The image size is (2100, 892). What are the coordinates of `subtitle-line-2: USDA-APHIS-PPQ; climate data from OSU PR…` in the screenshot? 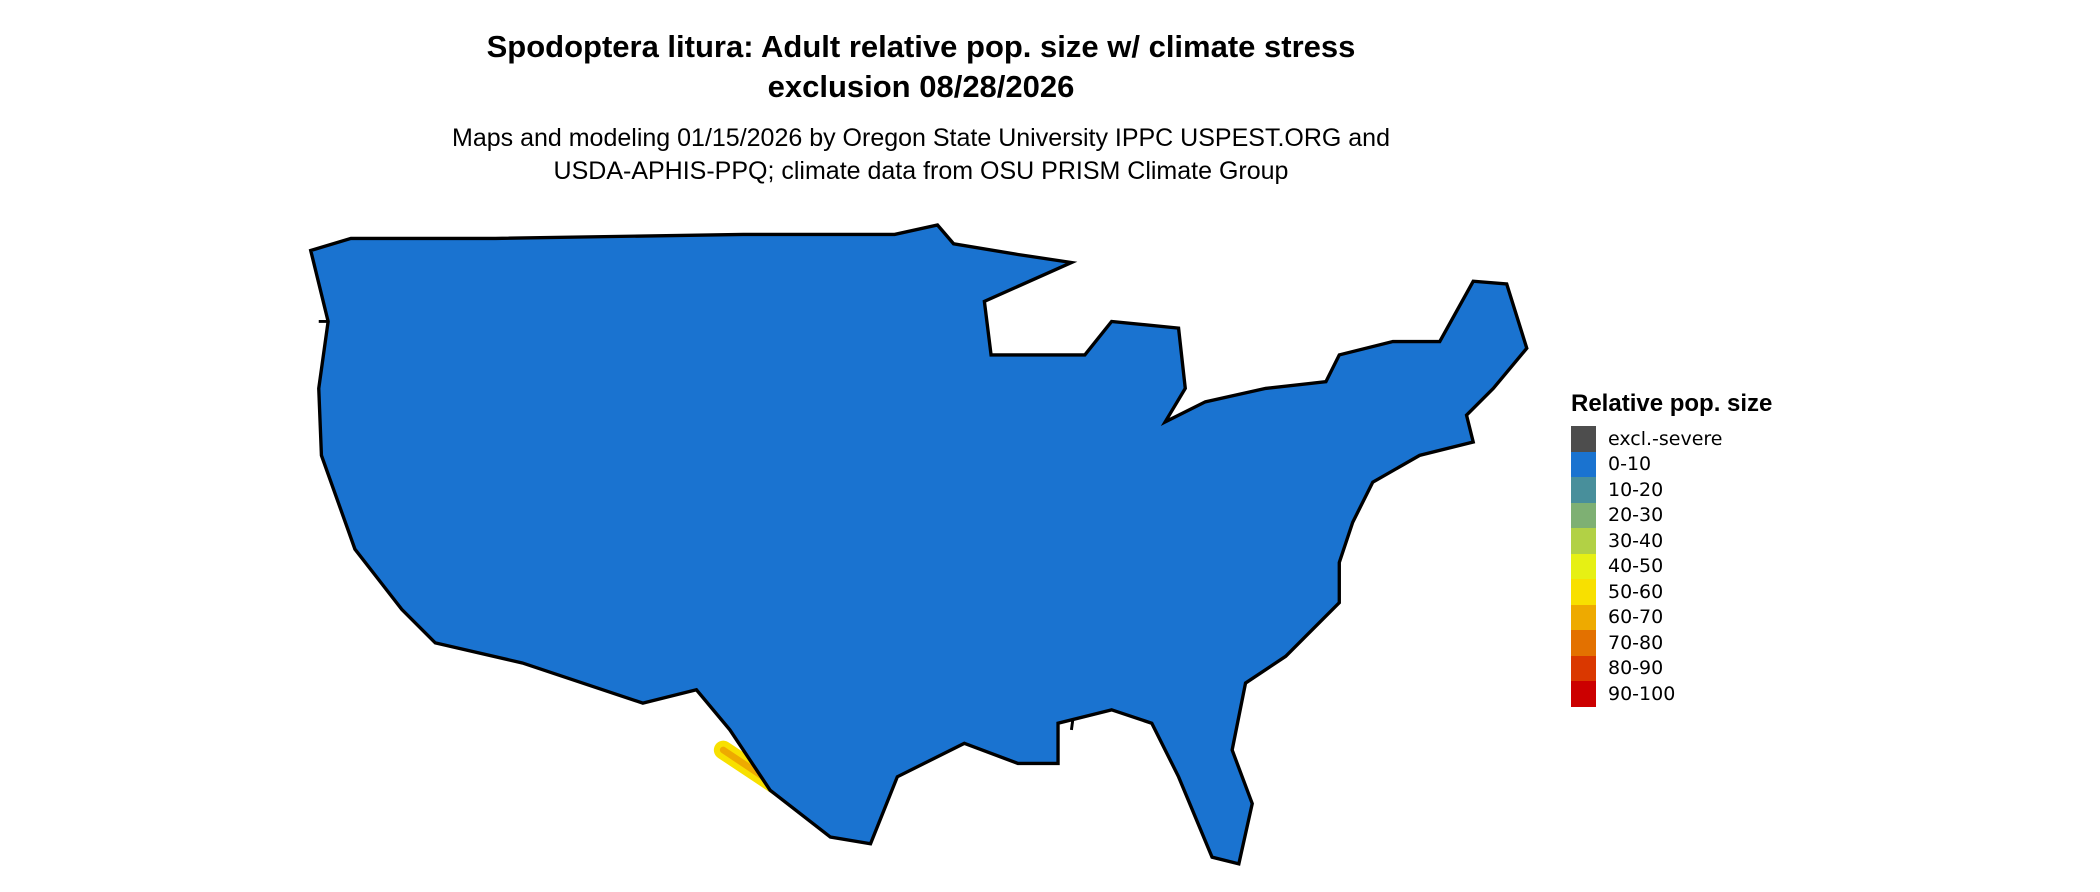 It's located at (921, 171).